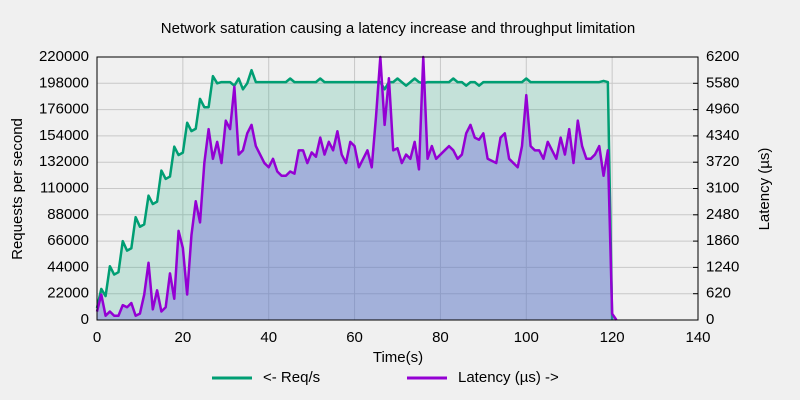  Describe the element at coordinates (268, 337) in the screenshot. I see `x-tick-label: 40` at that location.